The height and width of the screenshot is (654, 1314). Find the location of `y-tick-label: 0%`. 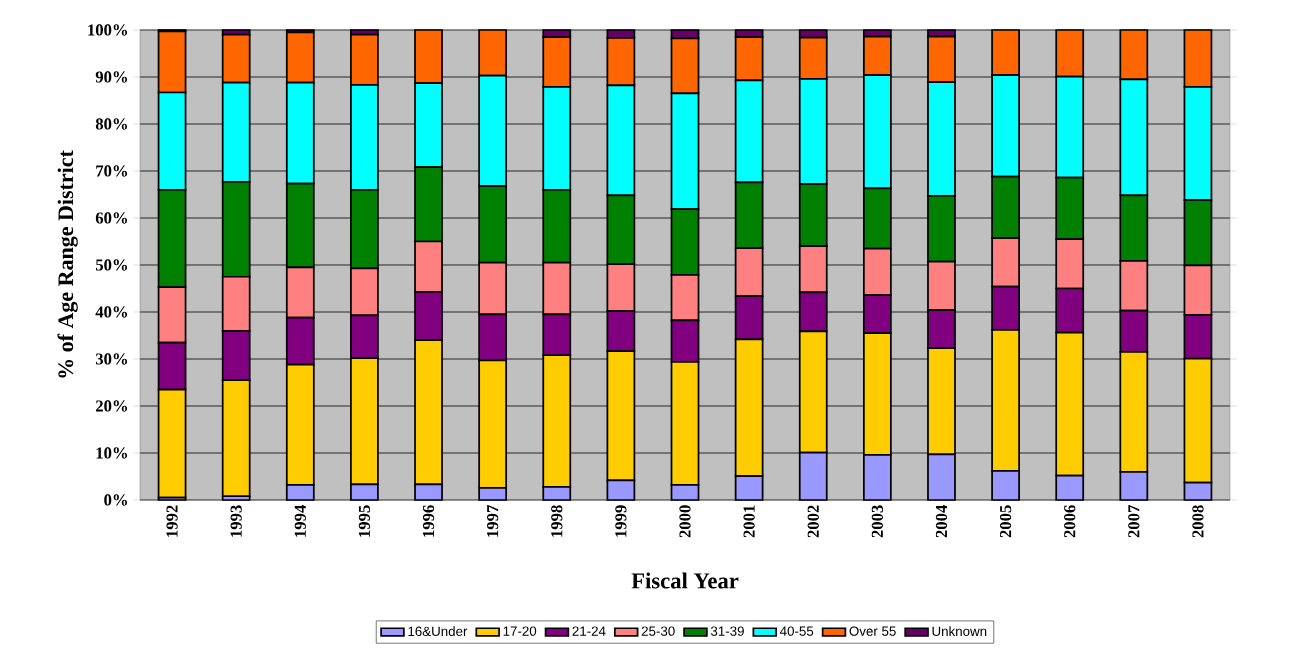

y-tick-label: 0% is located at coordinates (116, 500).